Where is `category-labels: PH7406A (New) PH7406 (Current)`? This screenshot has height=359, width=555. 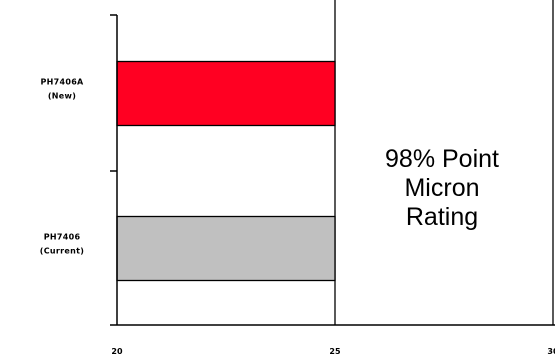 category-labels: PH7406A (New) PH7406 (Current) is located at coordinates (62, 167).